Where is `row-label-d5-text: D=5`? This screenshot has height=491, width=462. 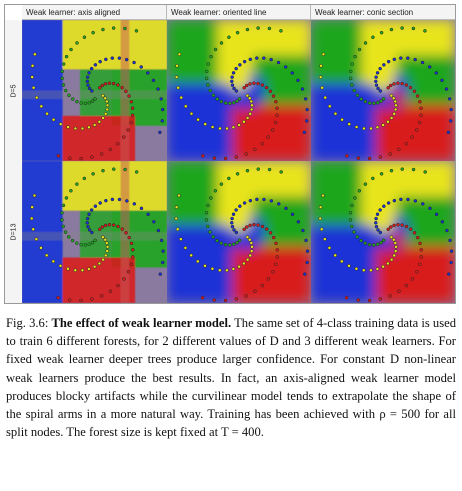
row-label-d5-text: D=5 is located at coordinates (13, 90).